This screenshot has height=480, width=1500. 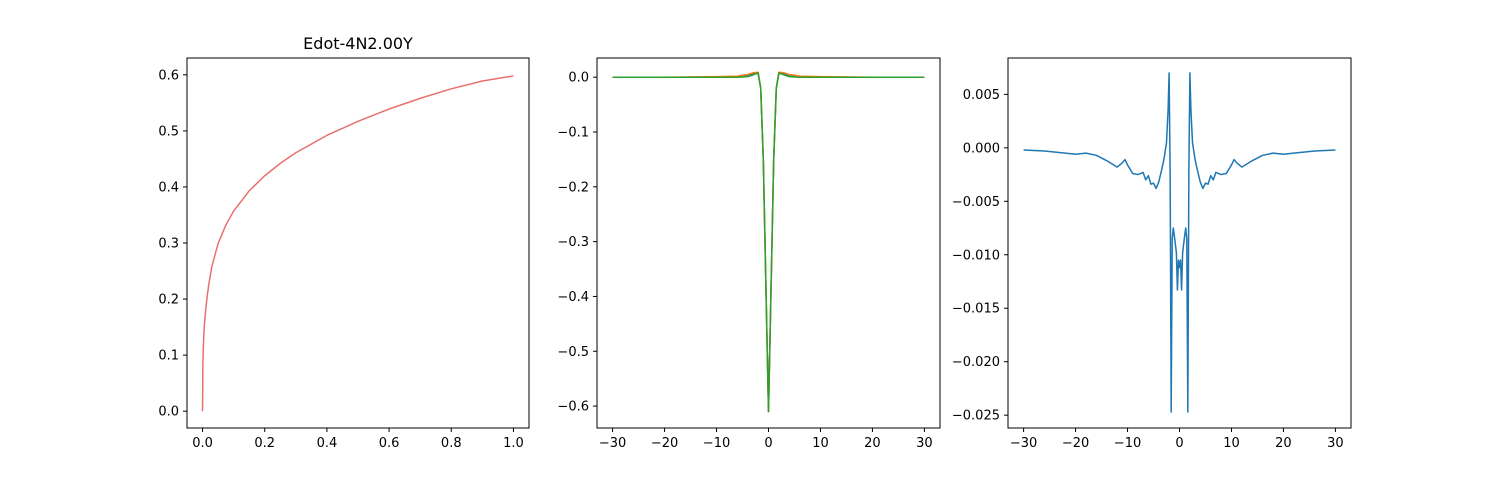 What do you see at coordinates (327, 443) in the screenshot?
I see `x-tick-label: 0.4` at bounding box center [327, 443].